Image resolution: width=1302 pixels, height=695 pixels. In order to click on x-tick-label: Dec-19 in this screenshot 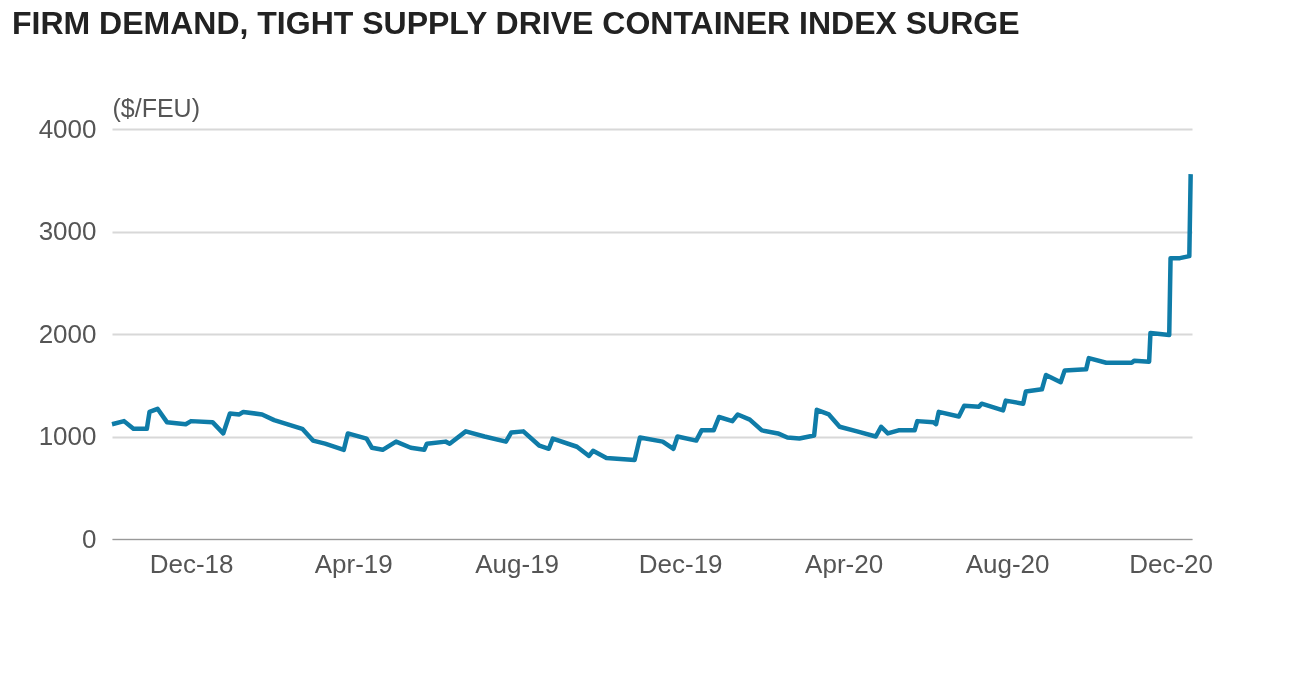, I will do `click(680, 563)`.